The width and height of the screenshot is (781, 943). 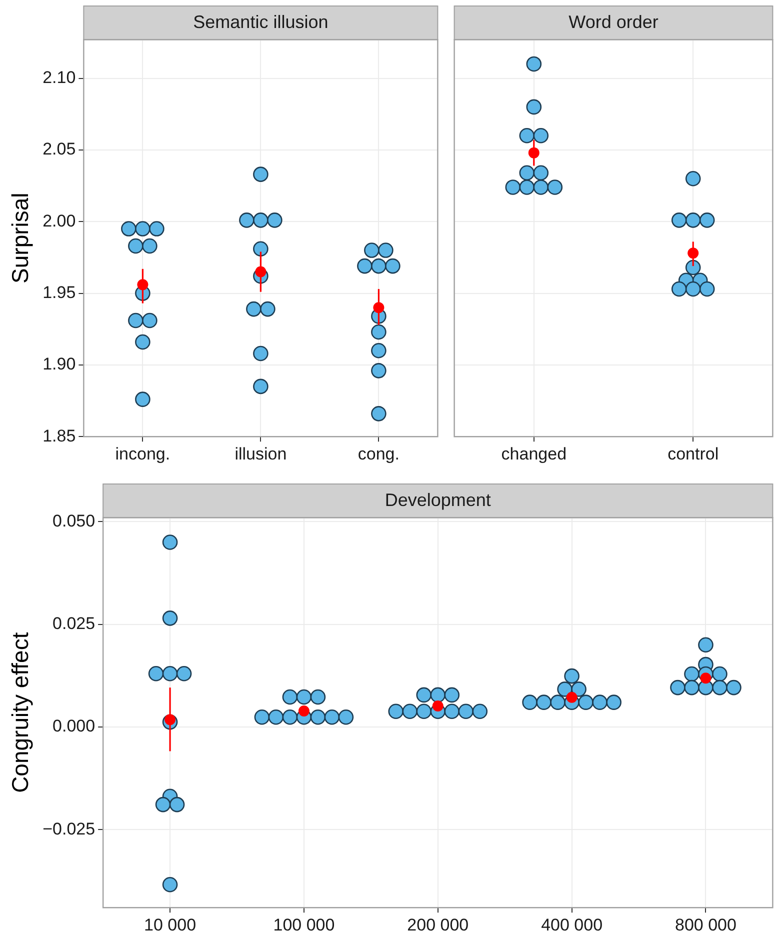 I want to click on y-tick-label: 2.05, so click(x=59, y=149).